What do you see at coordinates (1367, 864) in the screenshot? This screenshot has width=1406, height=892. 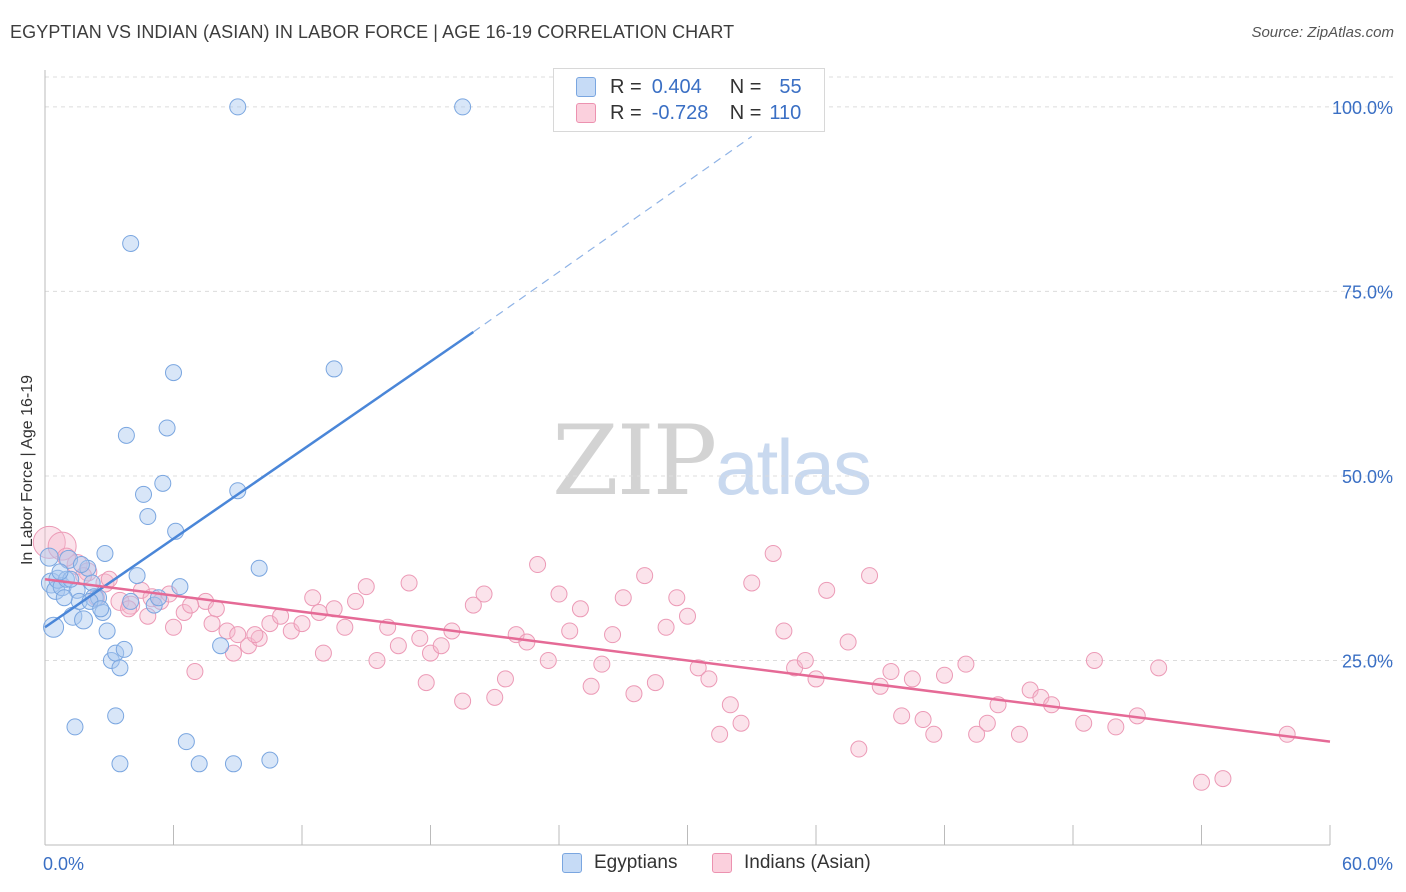 I see `x-tick-label: 60.0%` at bounding box center [1367, 864].